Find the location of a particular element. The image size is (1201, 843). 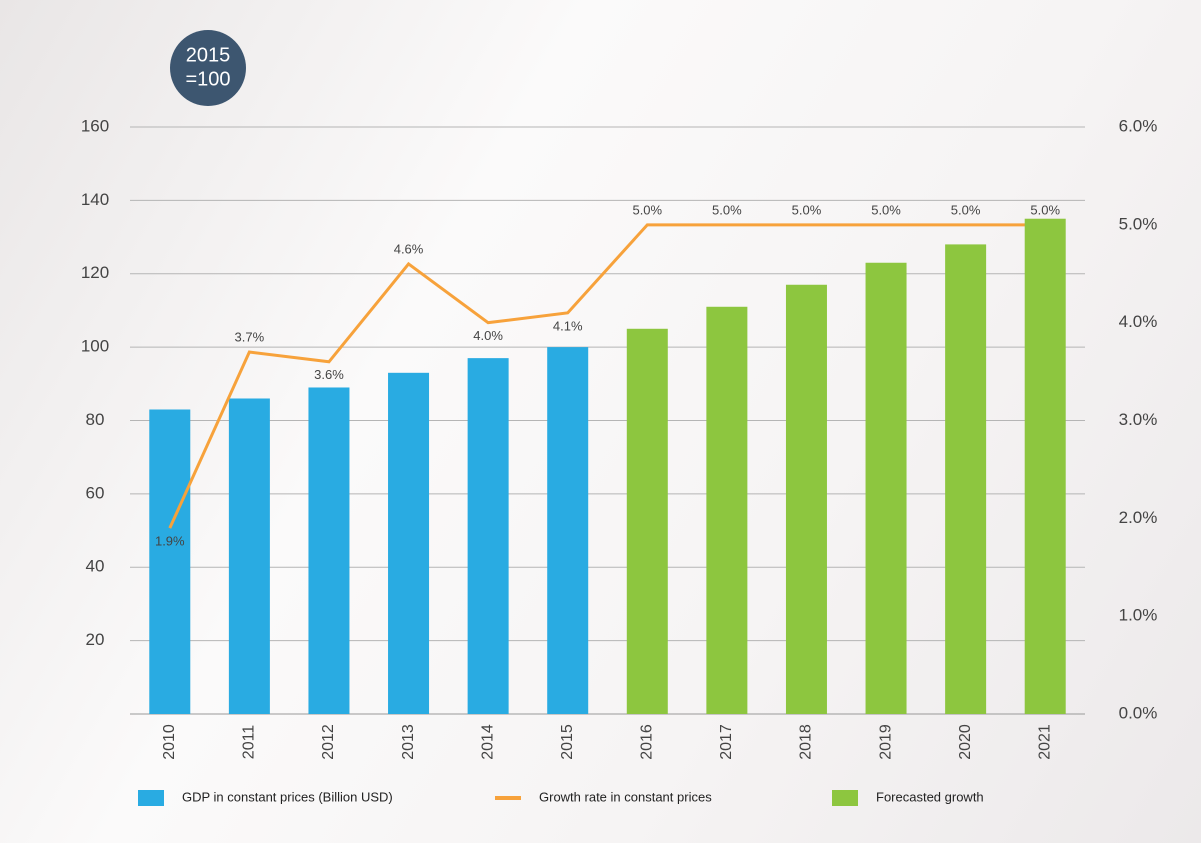

y2-tick-label: 1.0% is located at coordinates (1138, 615).